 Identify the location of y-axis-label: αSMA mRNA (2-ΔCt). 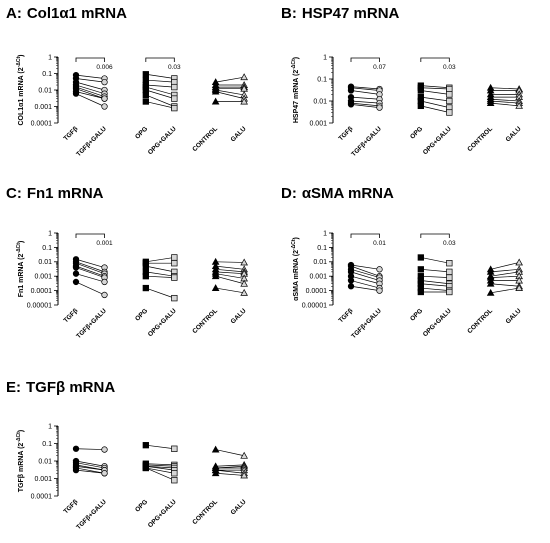
(295, 269).